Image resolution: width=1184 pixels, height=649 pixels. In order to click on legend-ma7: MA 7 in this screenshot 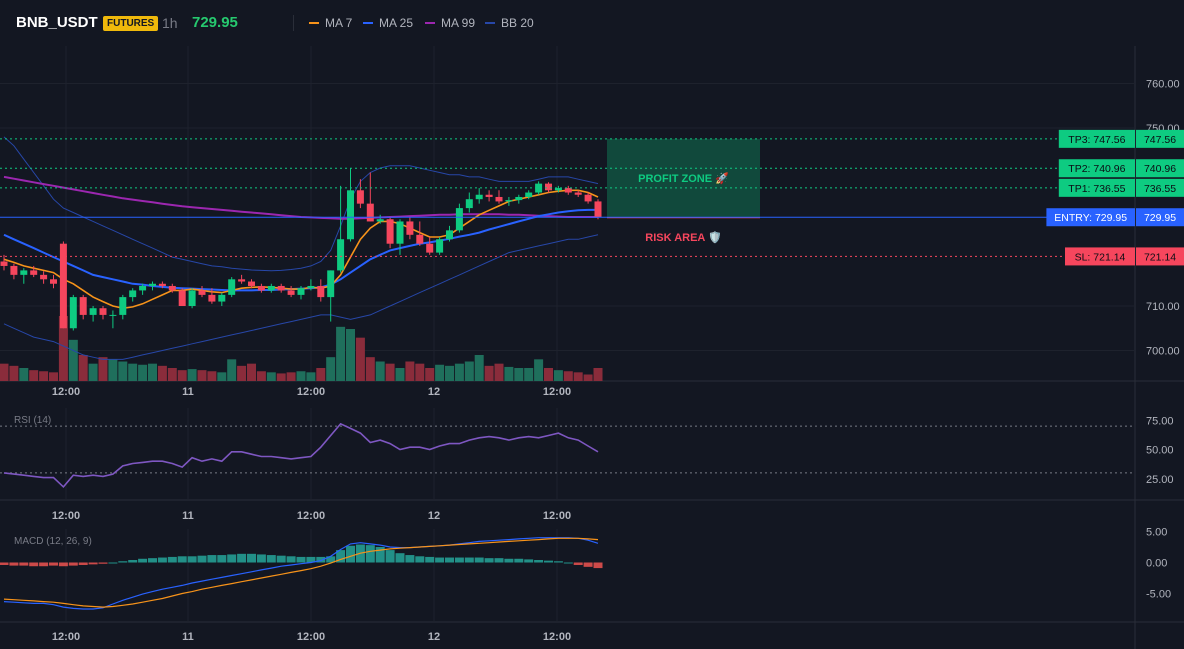, I will do `click(330, 23)`.